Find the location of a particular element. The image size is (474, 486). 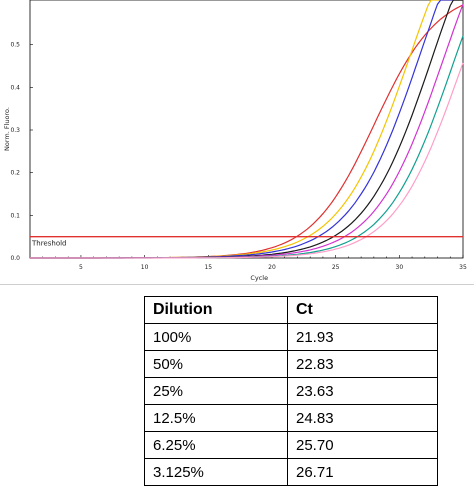

x-tick-label: 35 is located at coordinates (463, 267).